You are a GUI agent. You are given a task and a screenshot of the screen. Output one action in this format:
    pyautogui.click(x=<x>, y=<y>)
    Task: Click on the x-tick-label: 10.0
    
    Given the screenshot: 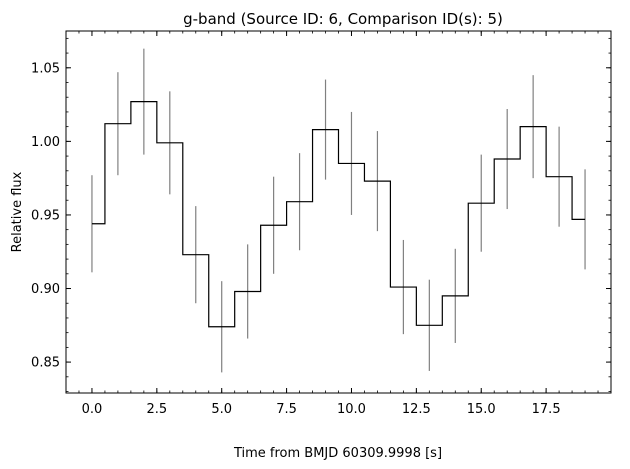 What is the action you would take?
    pyautogui.click(x=351, y=409)
    